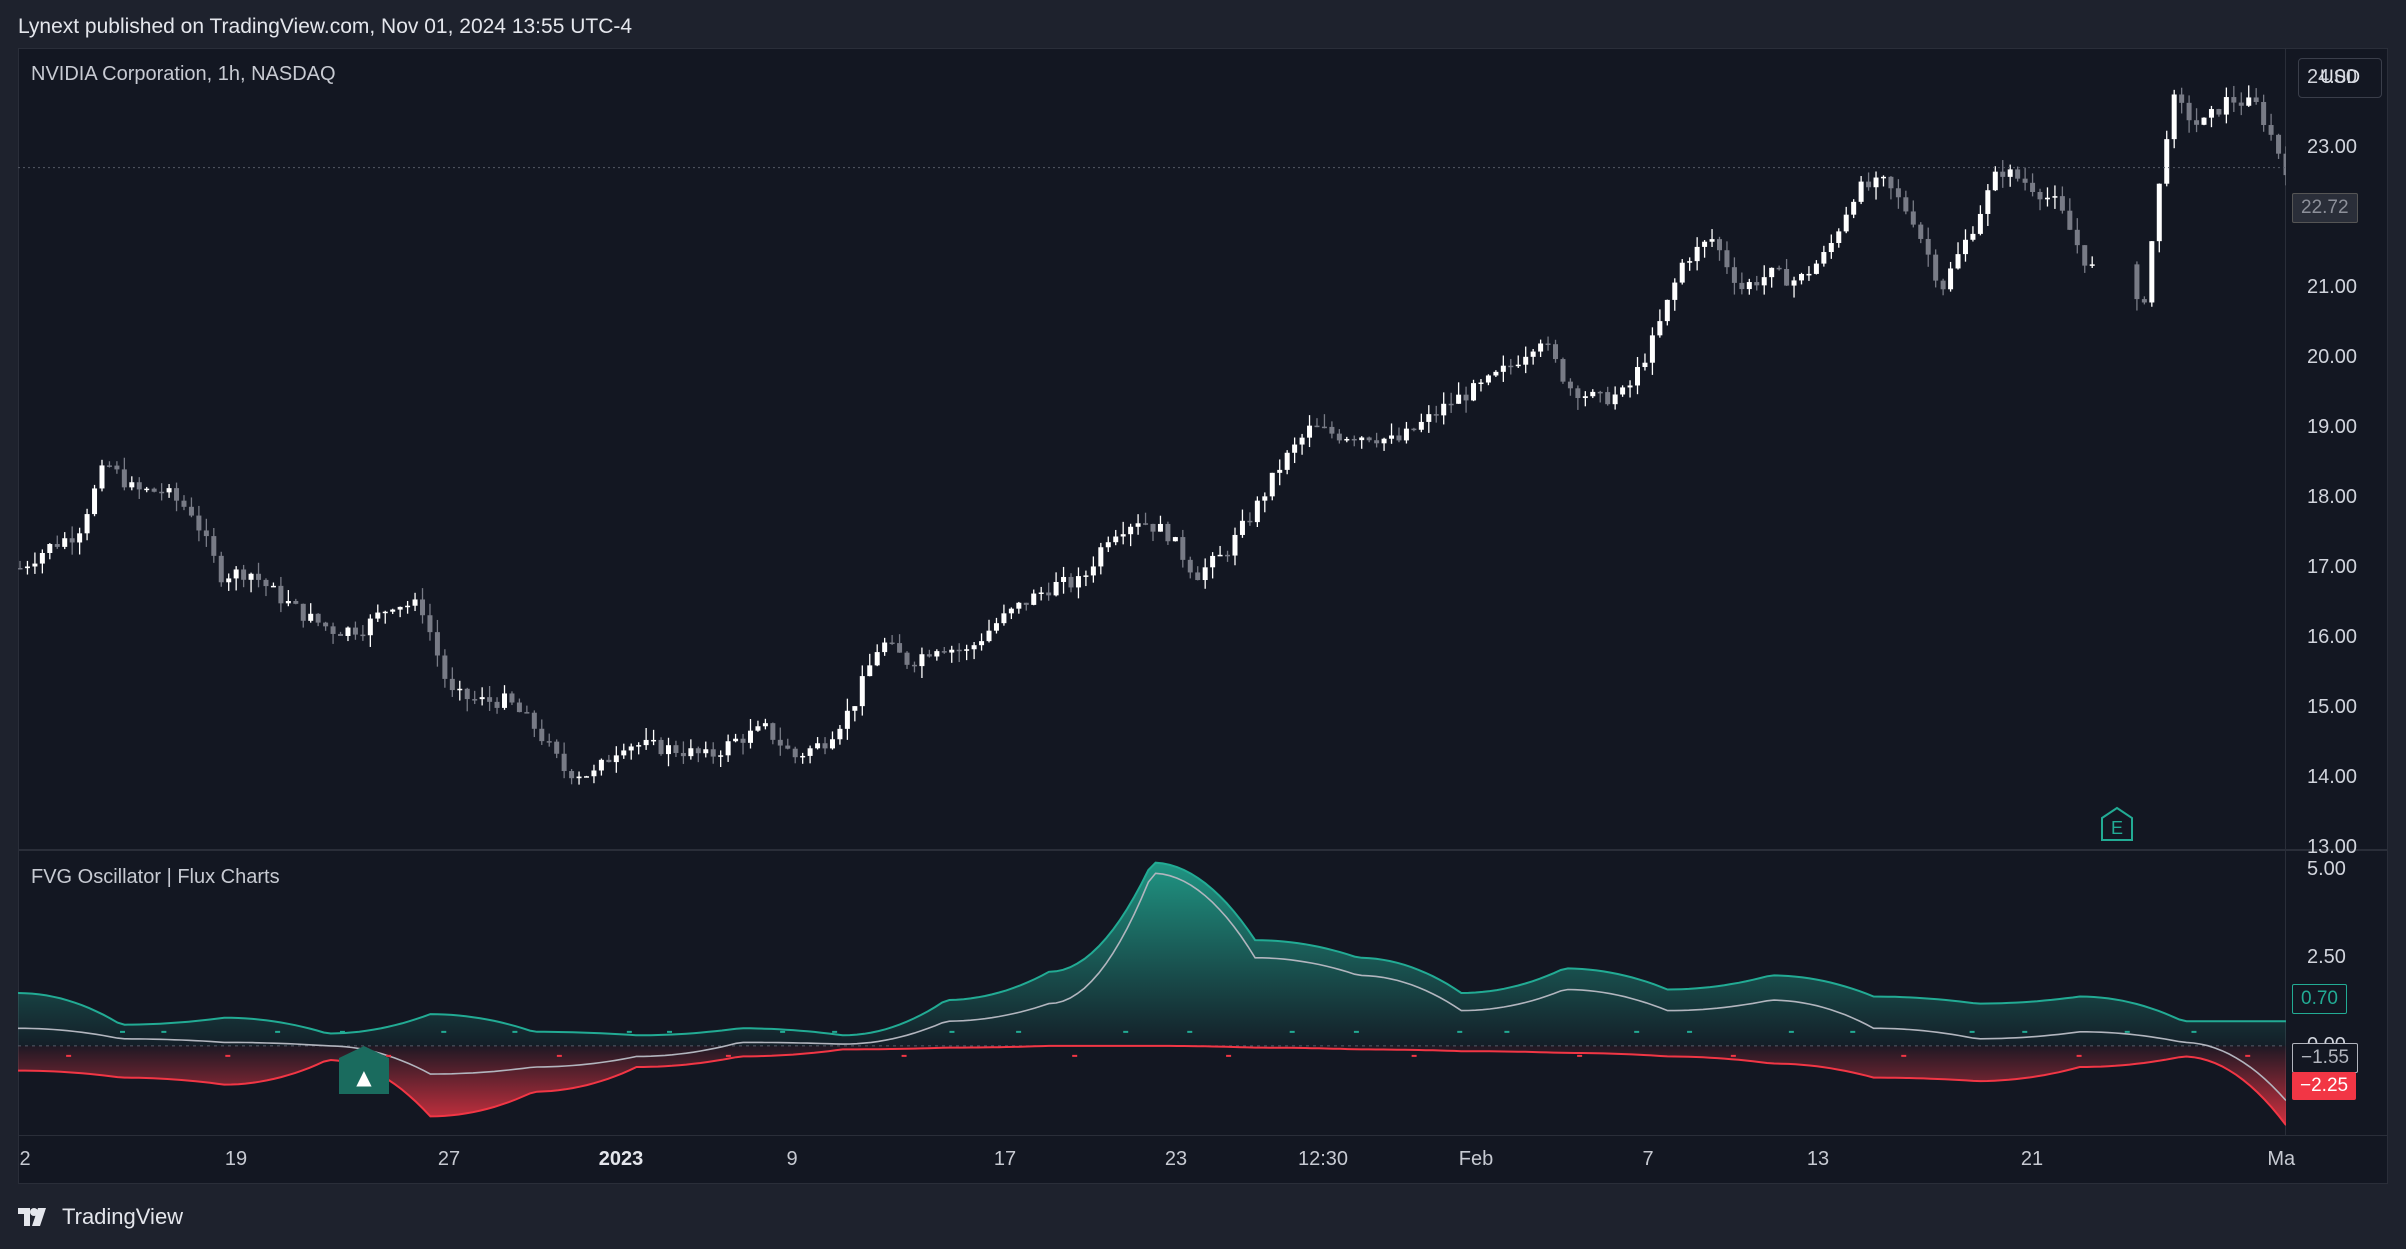 Image resolution: width=2406 pixels, height=1249 pixels. I want to click on pane-divider, so click(1203, 850).